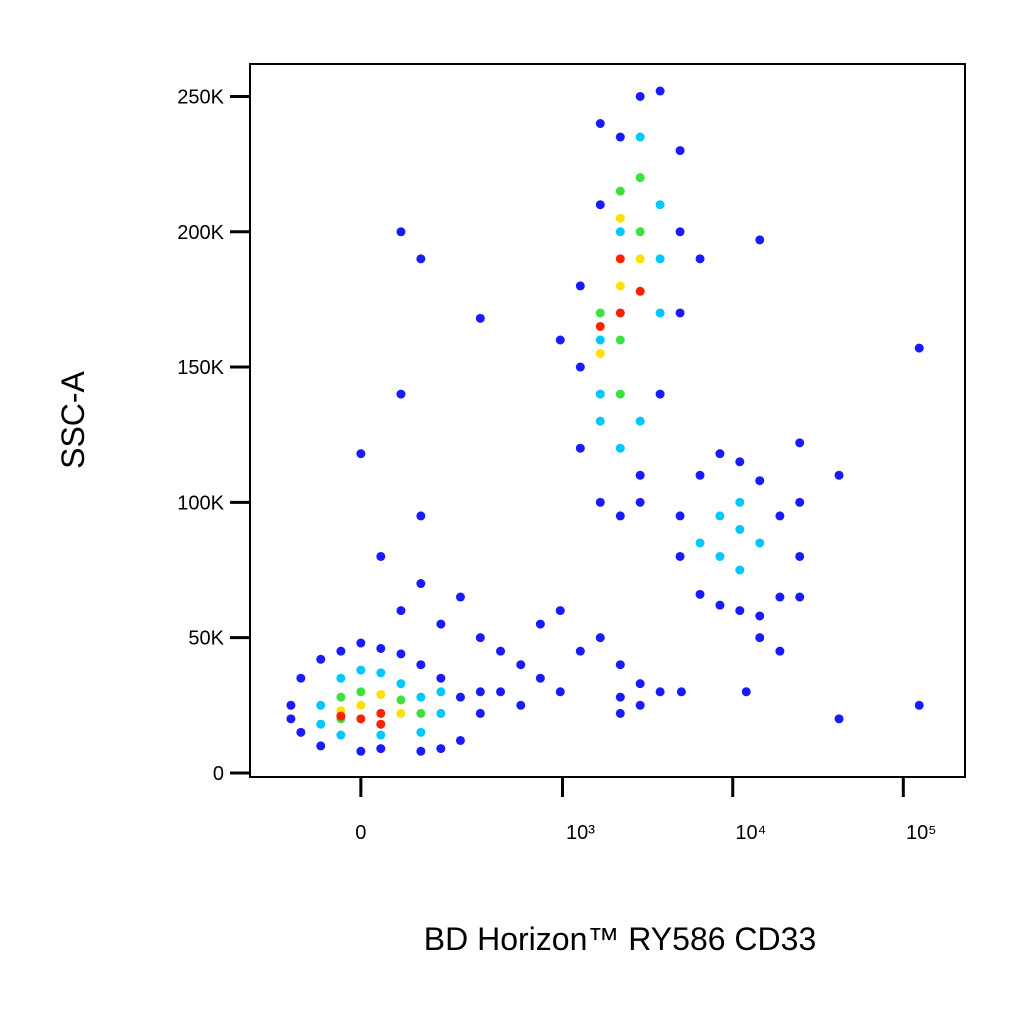 Image resolution: width=1024 pixels, height=1029 pixels. What do you see at coordinates (620, 939) in the screenshot?
I see `x-axis-title: BD Horizon™ RY586 CD33` at bounding box center [620, 939].